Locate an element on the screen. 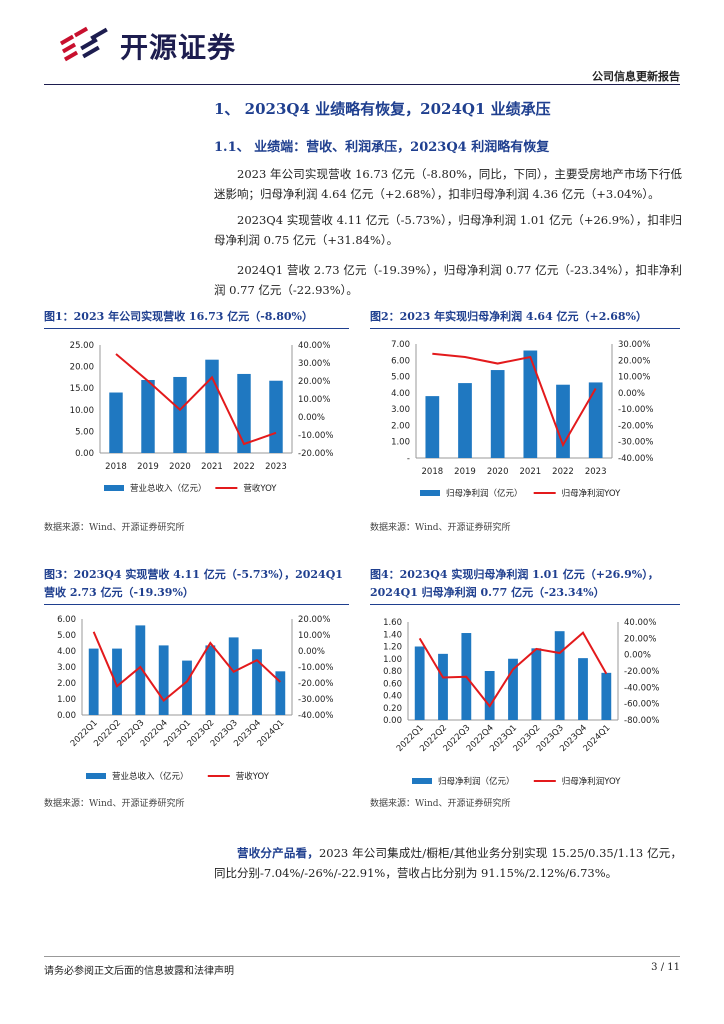 This screenshot has height=1024, width=724. y-left-tick-label: 0.40 is located at coordinates (392, 697).